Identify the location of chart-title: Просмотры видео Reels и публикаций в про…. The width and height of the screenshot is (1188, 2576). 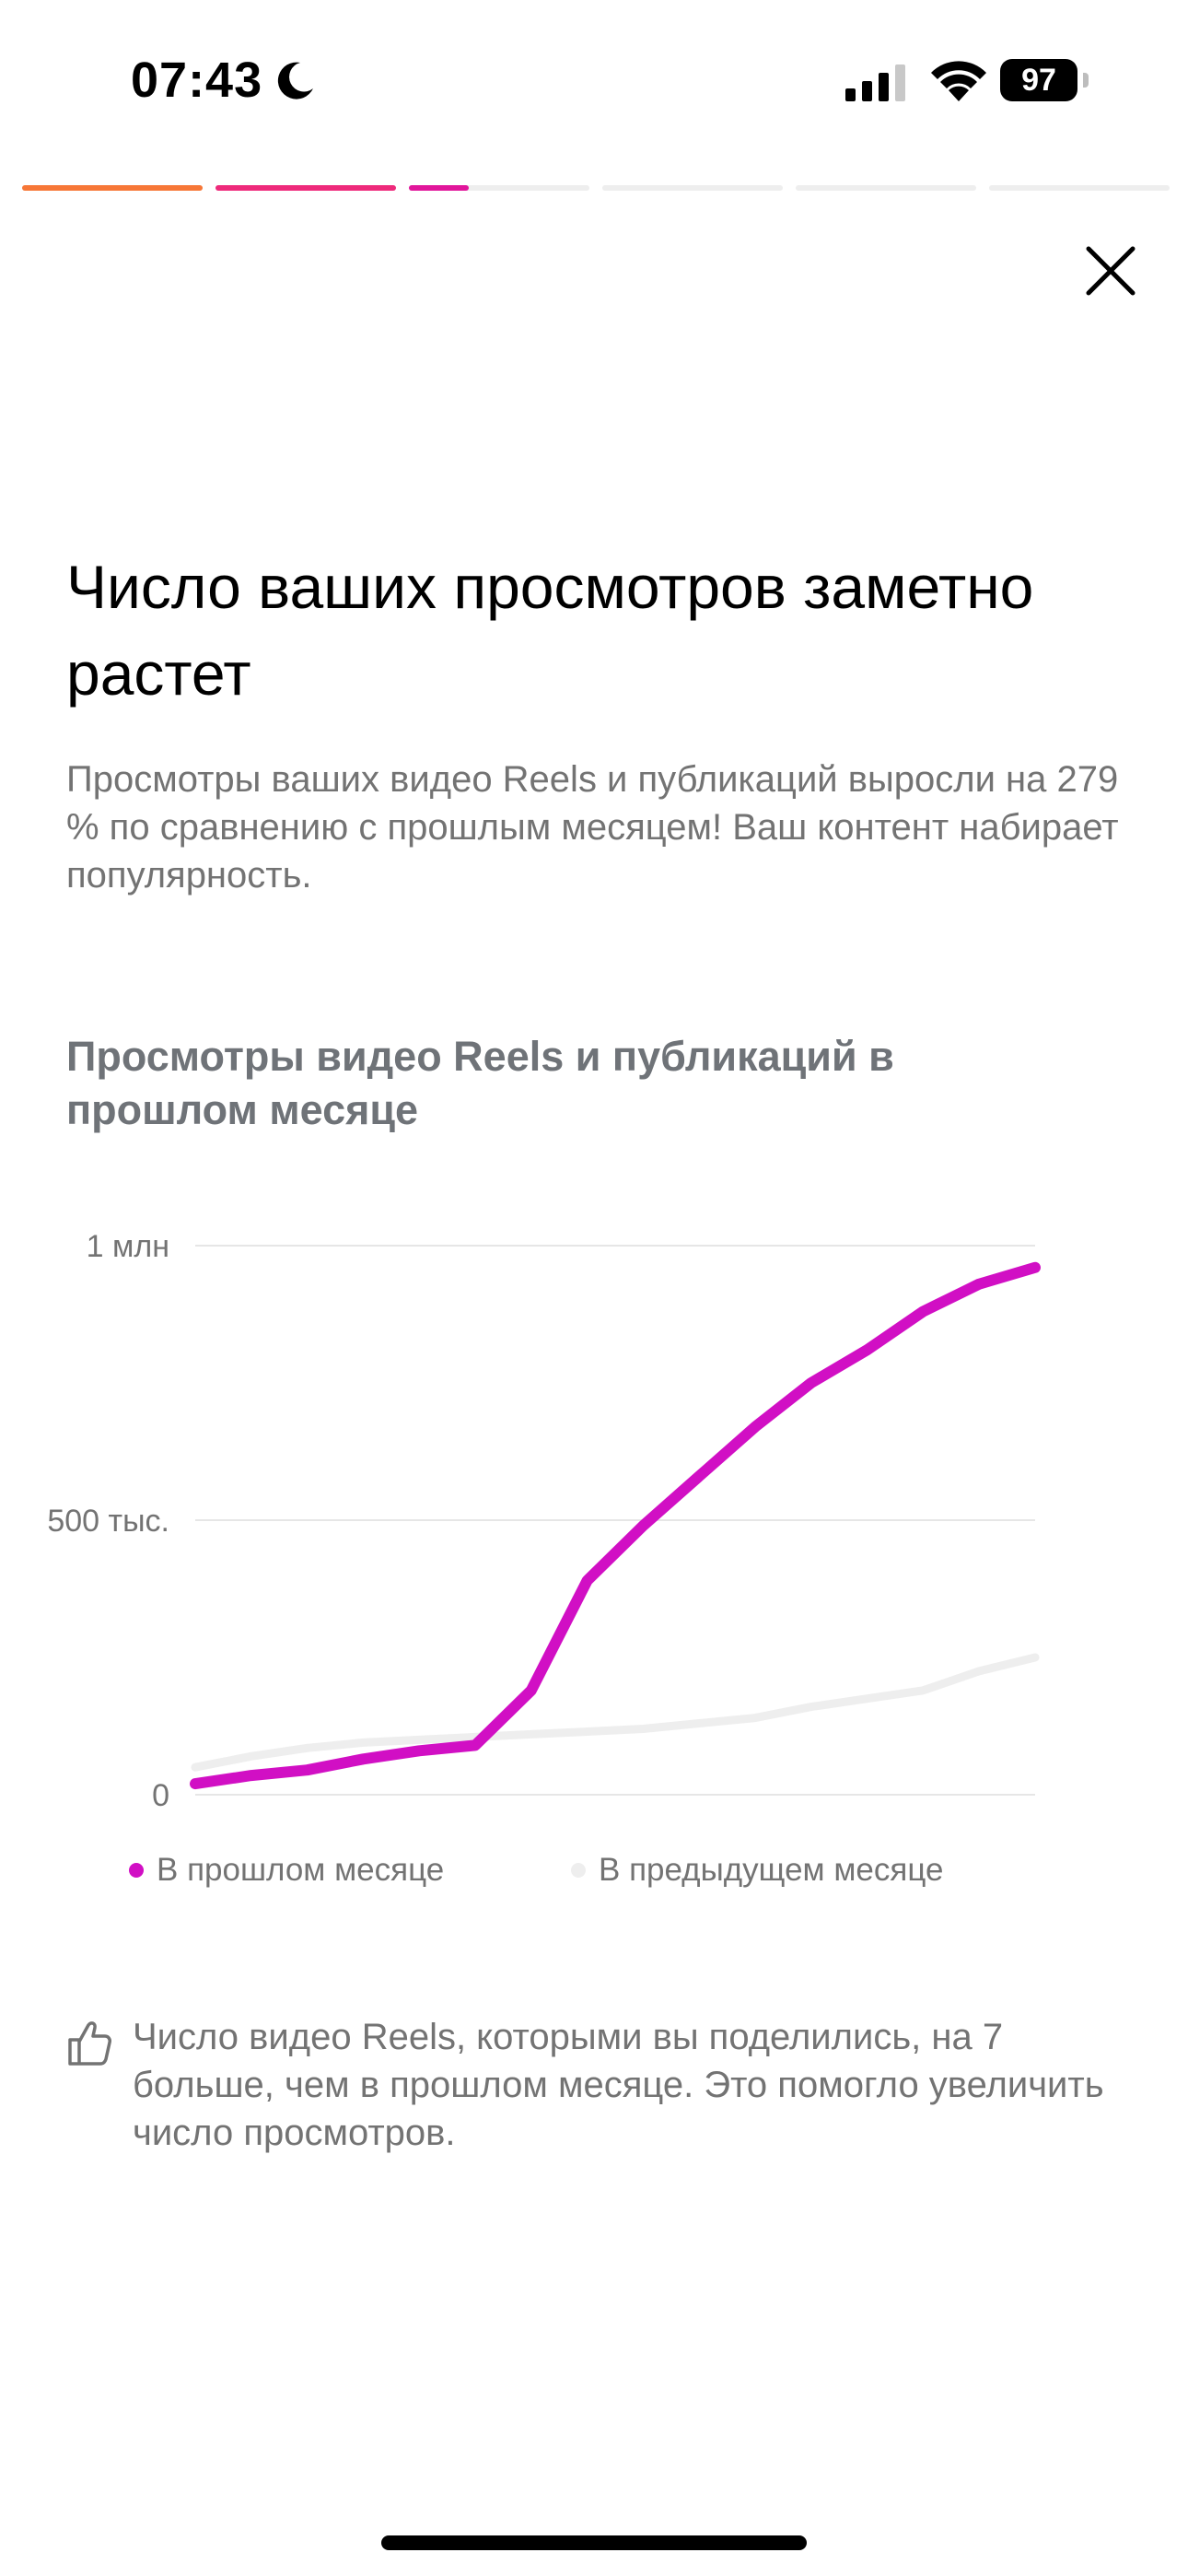
(480, 1083).